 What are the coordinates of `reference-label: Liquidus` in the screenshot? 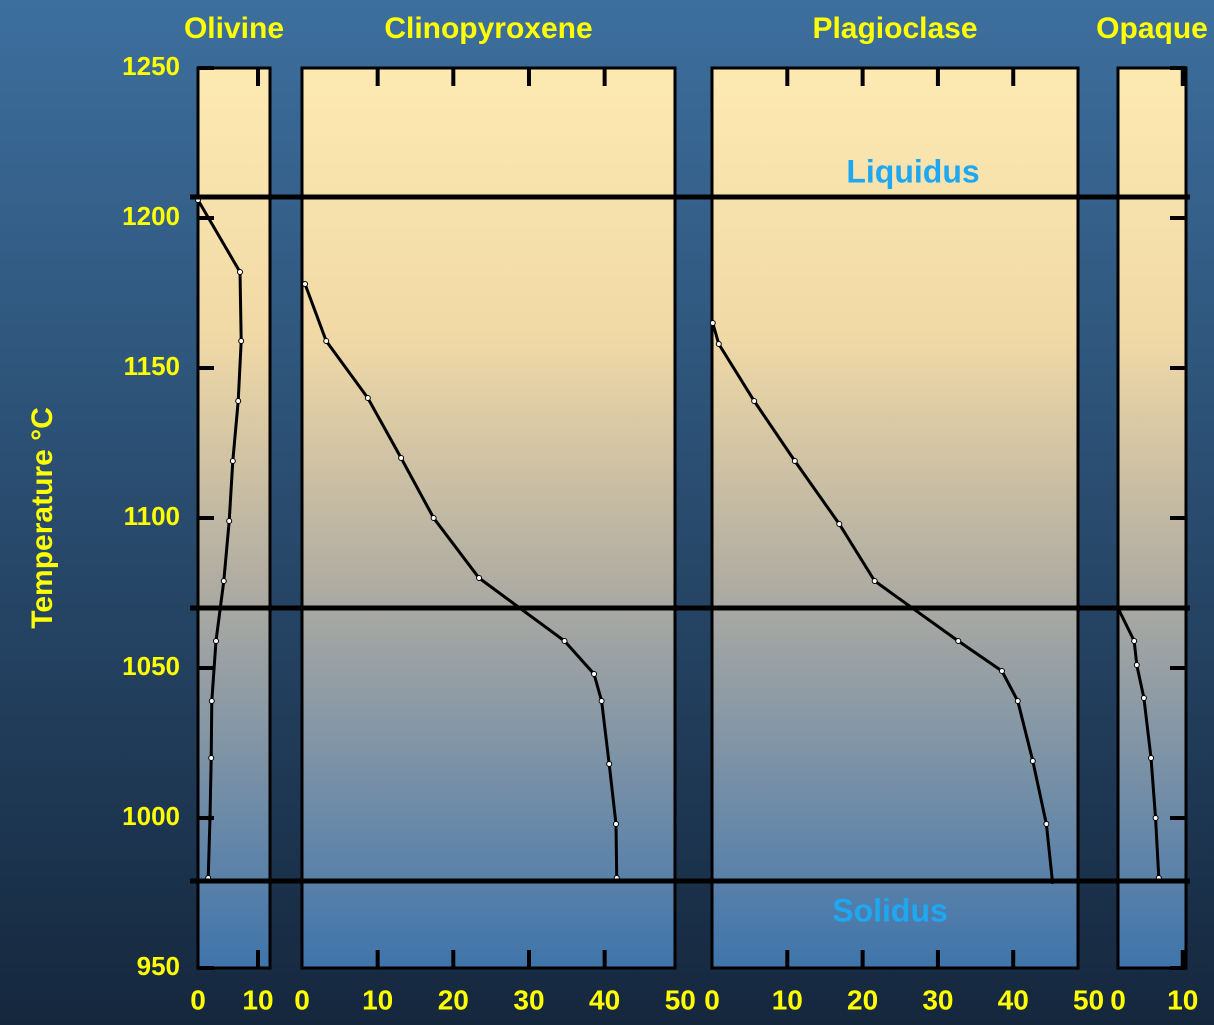 It's located at (912, 171).